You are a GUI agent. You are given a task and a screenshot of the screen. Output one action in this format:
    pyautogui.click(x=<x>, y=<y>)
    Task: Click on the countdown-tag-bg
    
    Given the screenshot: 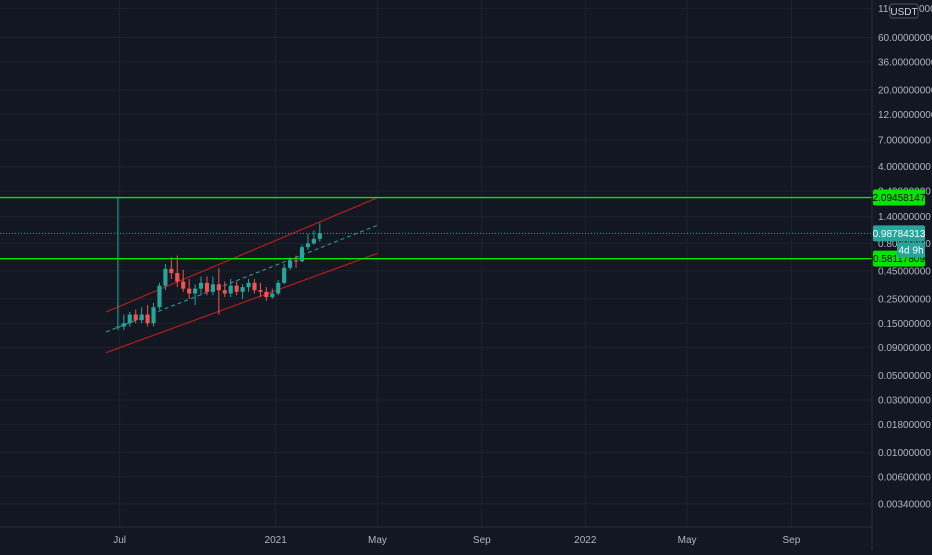 What is the action you would take?
    pyautogui.click(x=911, y=250)
    